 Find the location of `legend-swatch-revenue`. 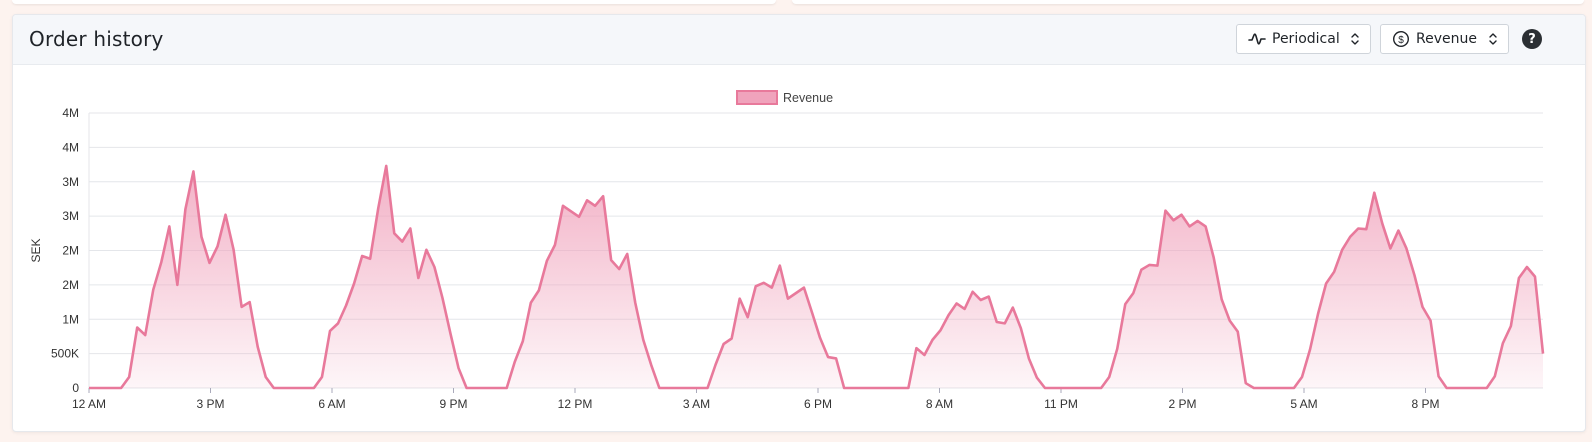

legend-swatch-revenue is located at coordinates (757, 97).